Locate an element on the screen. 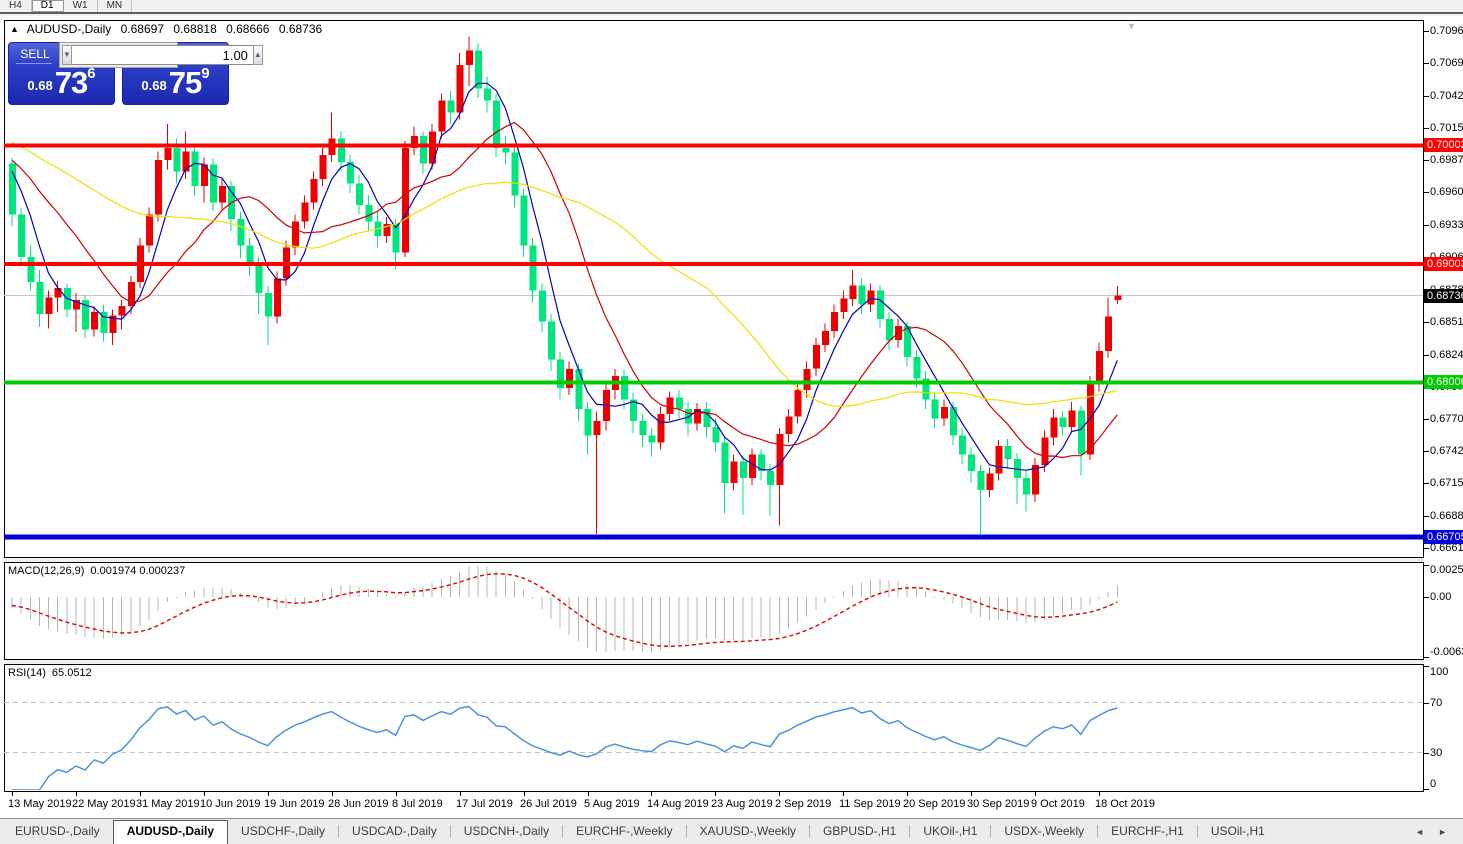 This screenshot has width=1463, height=844. date-axis-label: 19 Jun 2019 is located at coordinates (294, 804).